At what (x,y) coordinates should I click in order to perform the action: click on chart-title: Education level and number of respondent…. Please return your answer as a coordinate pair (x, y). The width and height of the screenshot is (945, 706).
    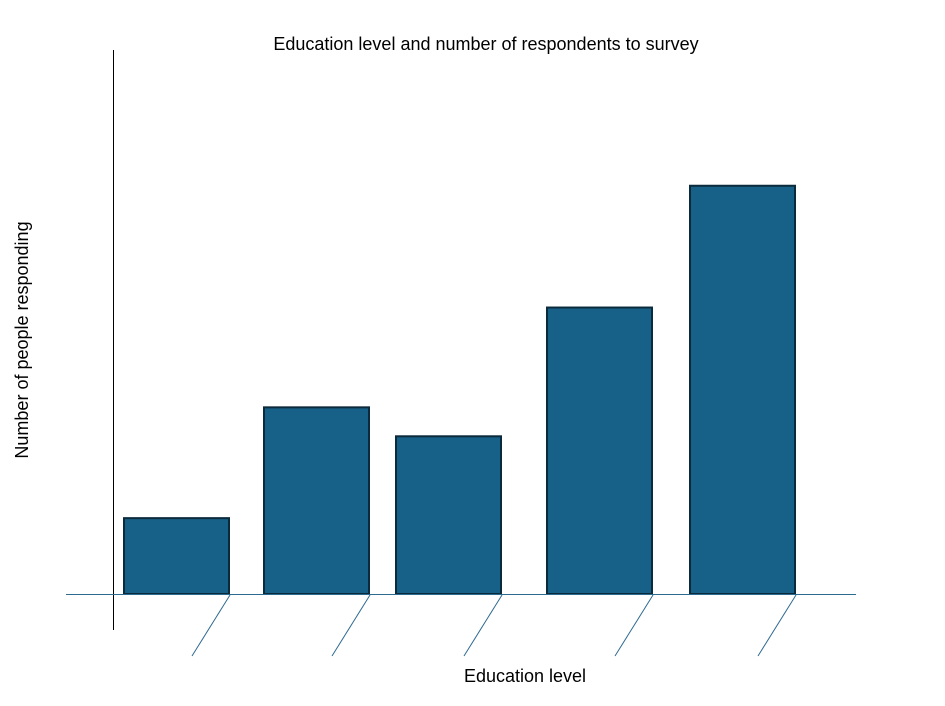
    Looking at the image, I should click on (485, 44).